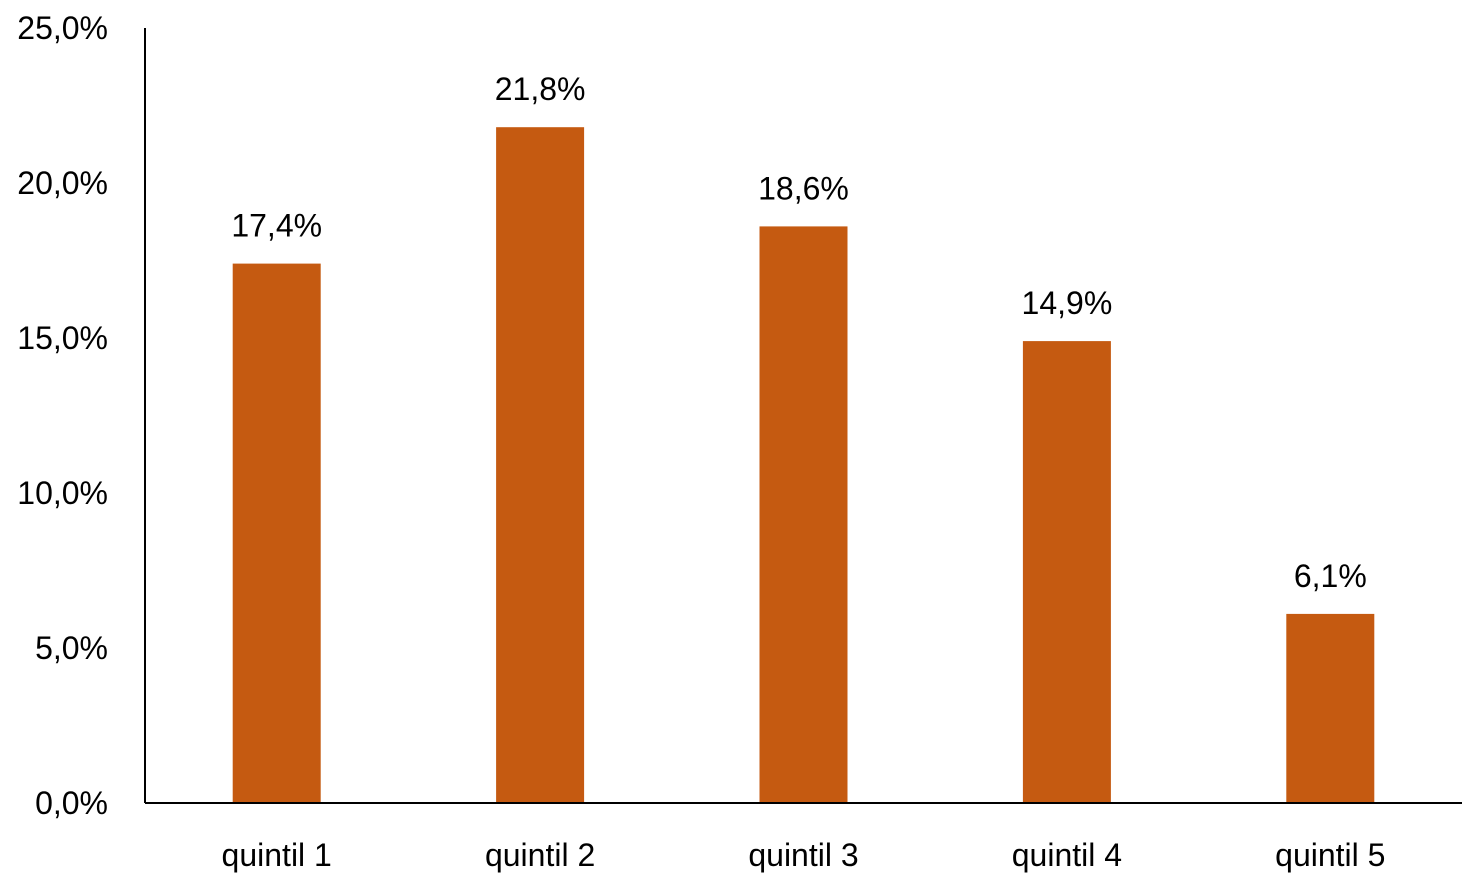 The width and height of the screenshot is (1462, 874). I want to click on y-axis-tick-labels: 0,0% 5,0% 10,0% 15,0% 20,0% 25,0%, so click(62, 415).